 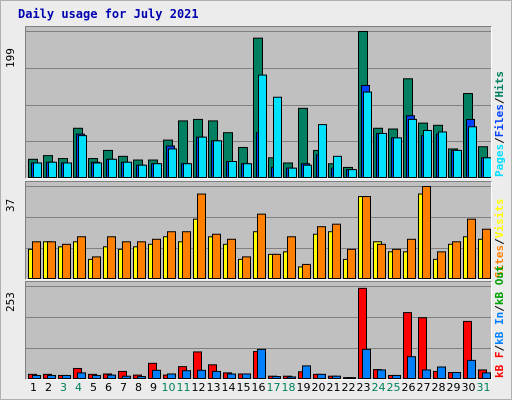 I want to click on visits-sites-legend: Sites/Visits, so click(x=501, y=230).